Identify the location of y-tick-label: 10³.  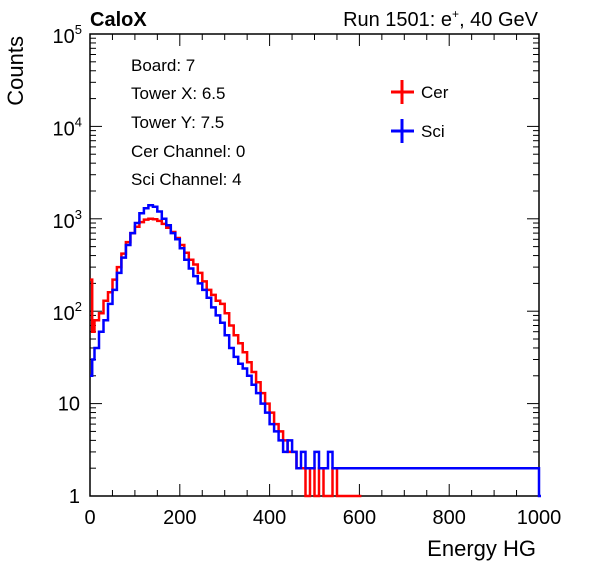
(67, 220).